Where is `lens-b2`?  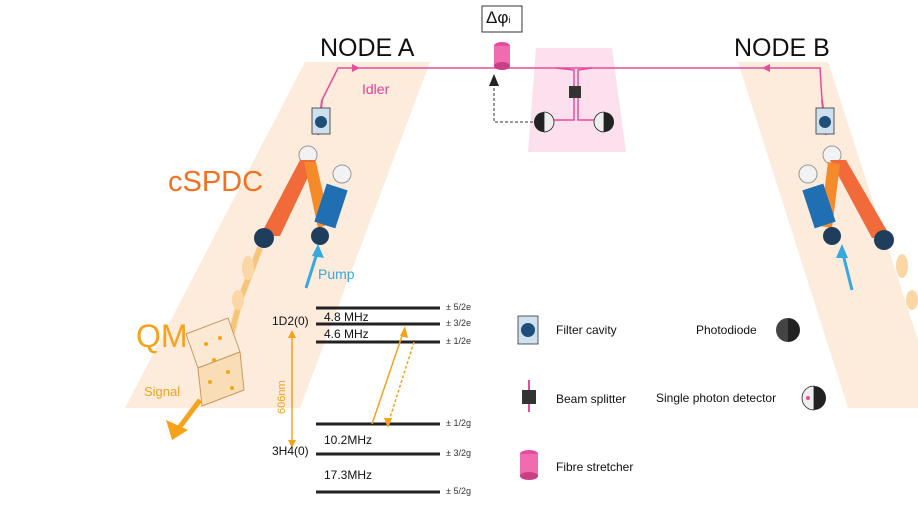
lens-b2 is located at coordinates (832, 236).